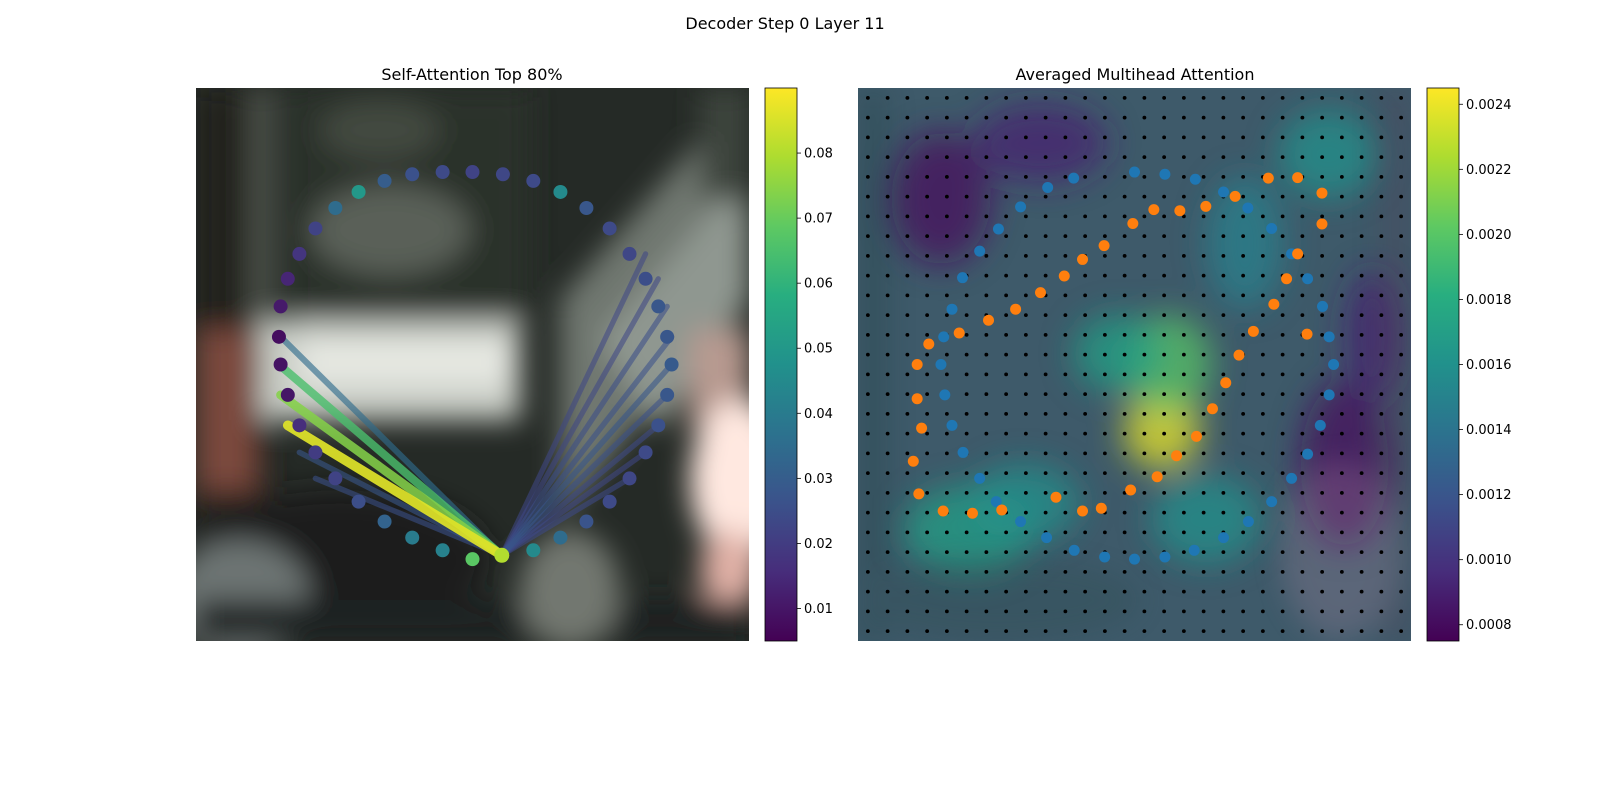 The image size is (1600, 800). What do you see at coordinates (818, 284) in the screenshot?
I see `colorbar-tick-label: 0.06` at bounding box center [818, 284].